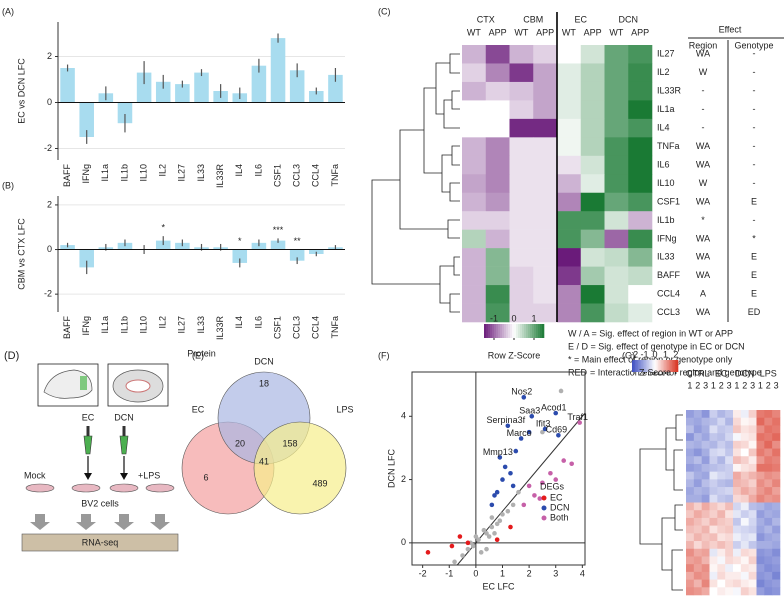  I want to click on bar, so click(163, 245).